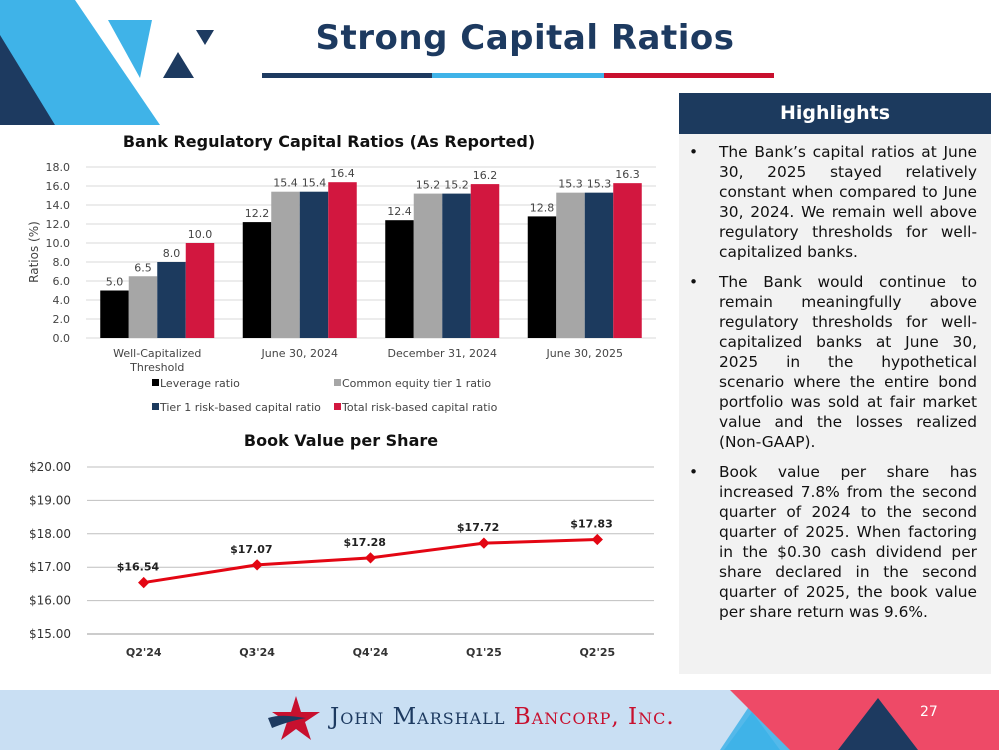  What do you see at coordinates (257, 652) in the screenshot?
I see `line-x-tick-label: Q3'24` at bounding box center [257, 652].